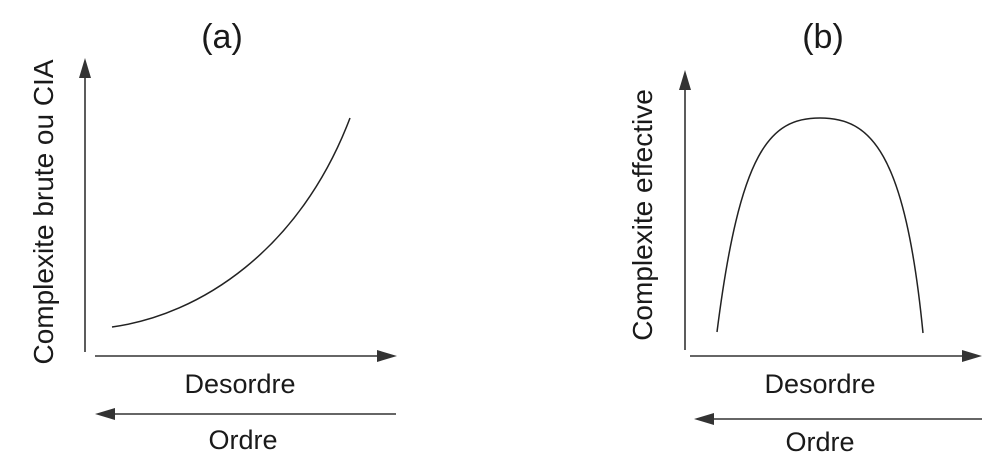 This screenshot has height=460, width=985. Describe the element at coordinates (239, 384) in the screenshot. I see `panel-a-desordre-label: Desordre` at that location.